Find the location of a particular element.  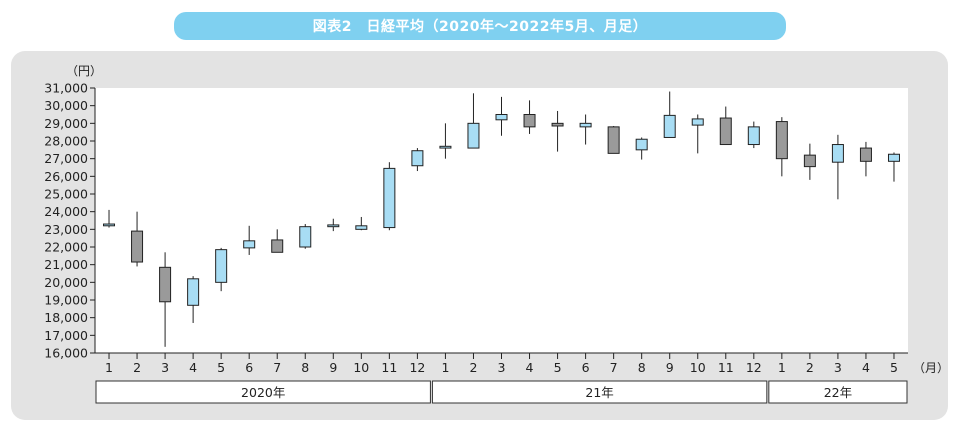

y-tick-label: 19,000 is located at coordinates (66, 300).